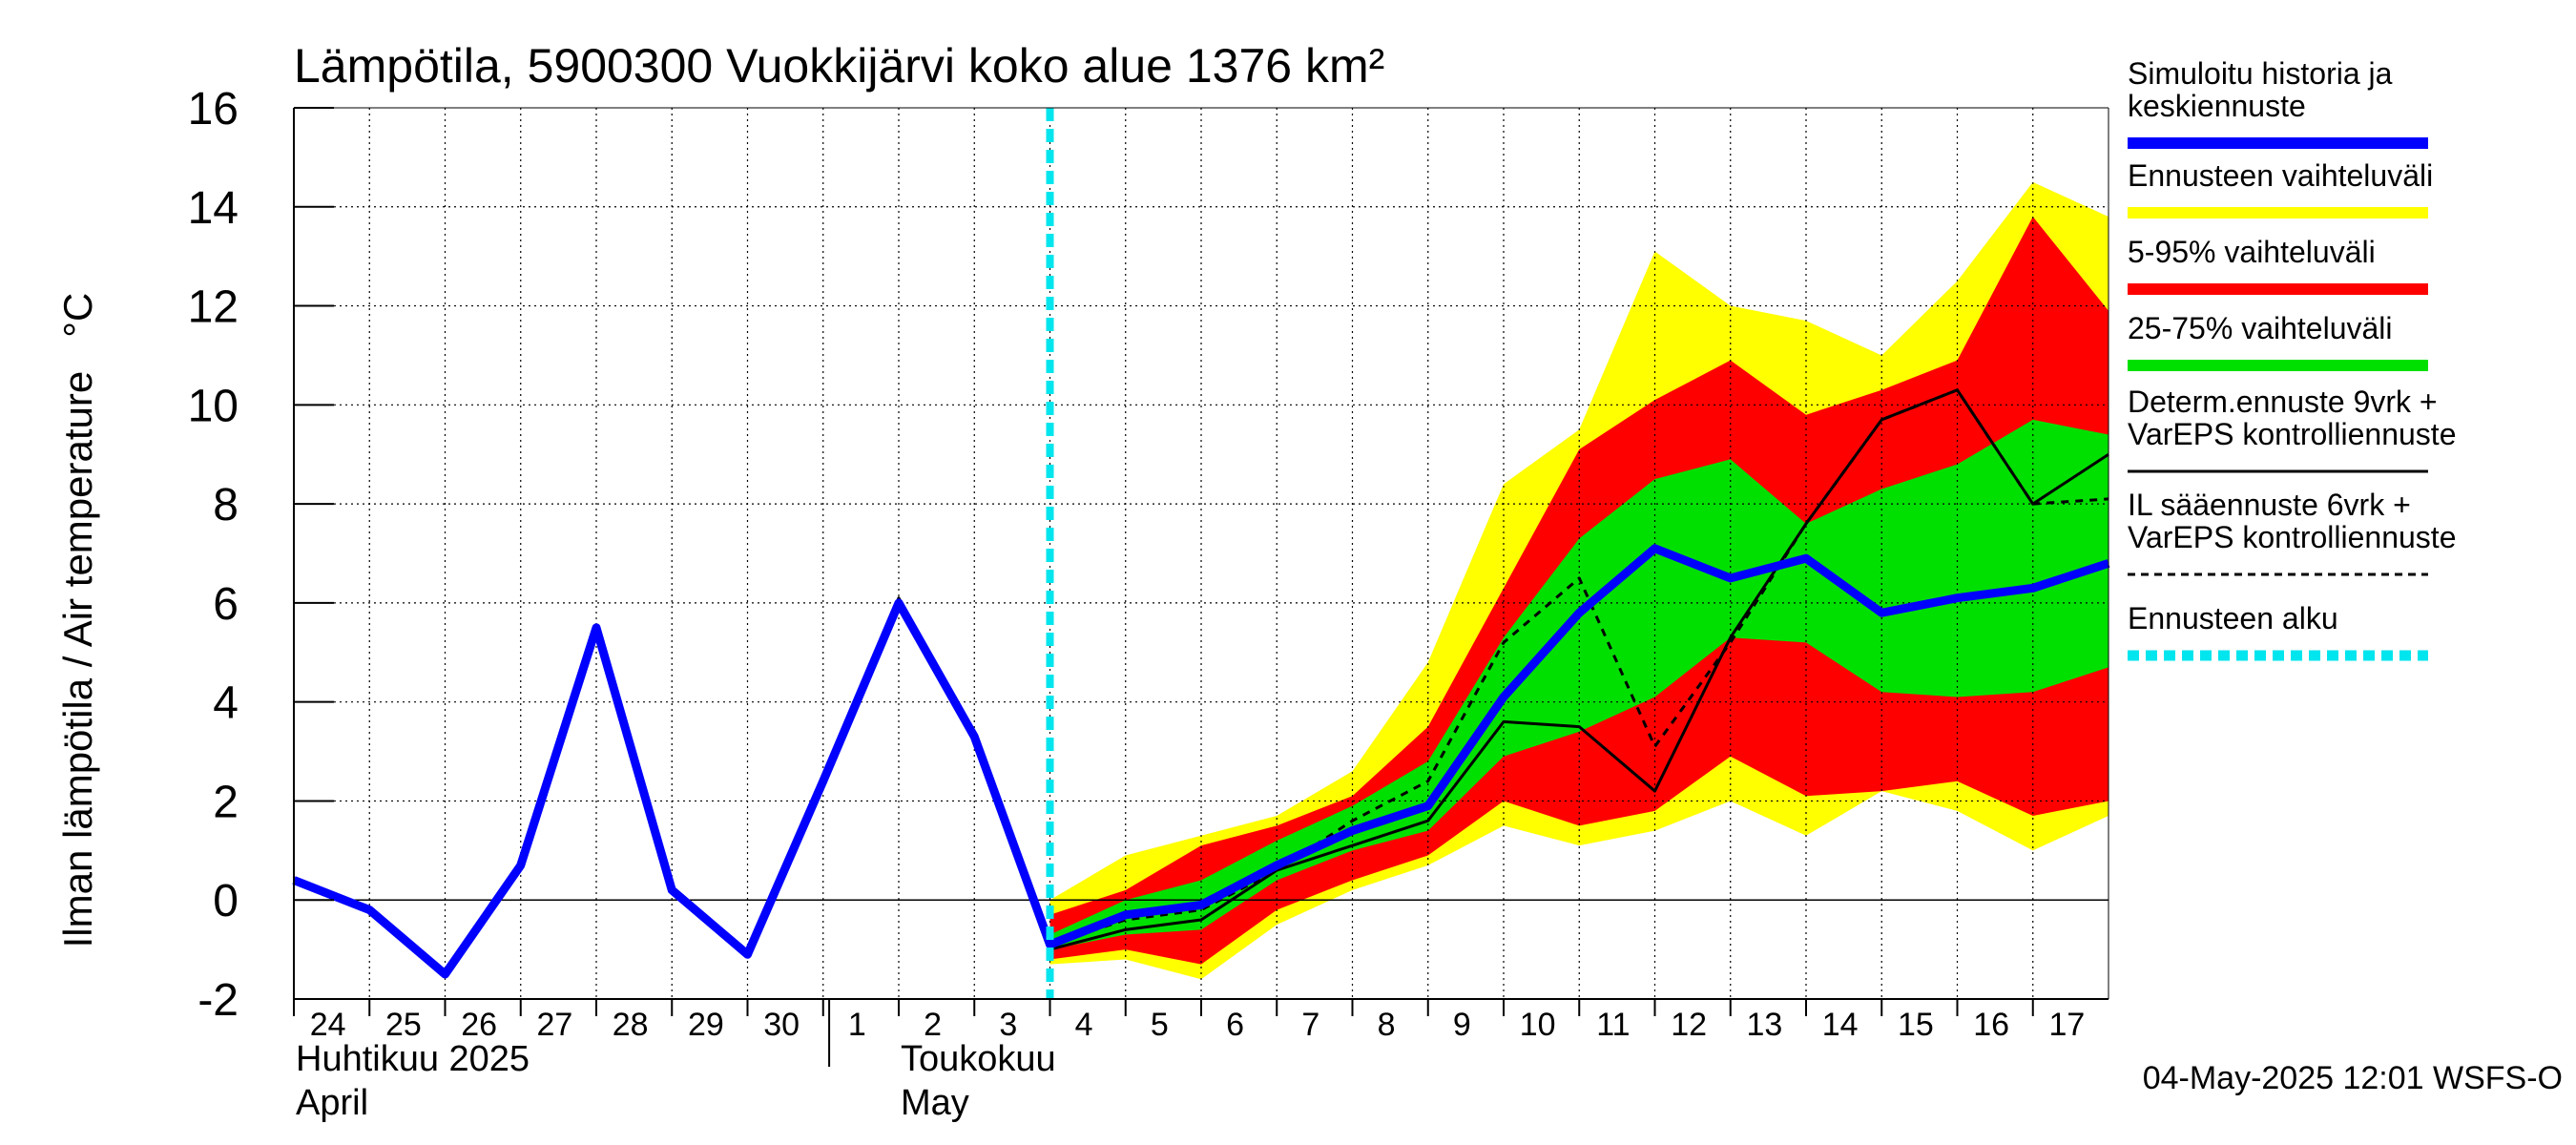 The width and height of the screenshot is (2576, 1145). Describe the element at coordinates (933, 1025) in the screenshot. I see `x-tick-label: 2` at that location.